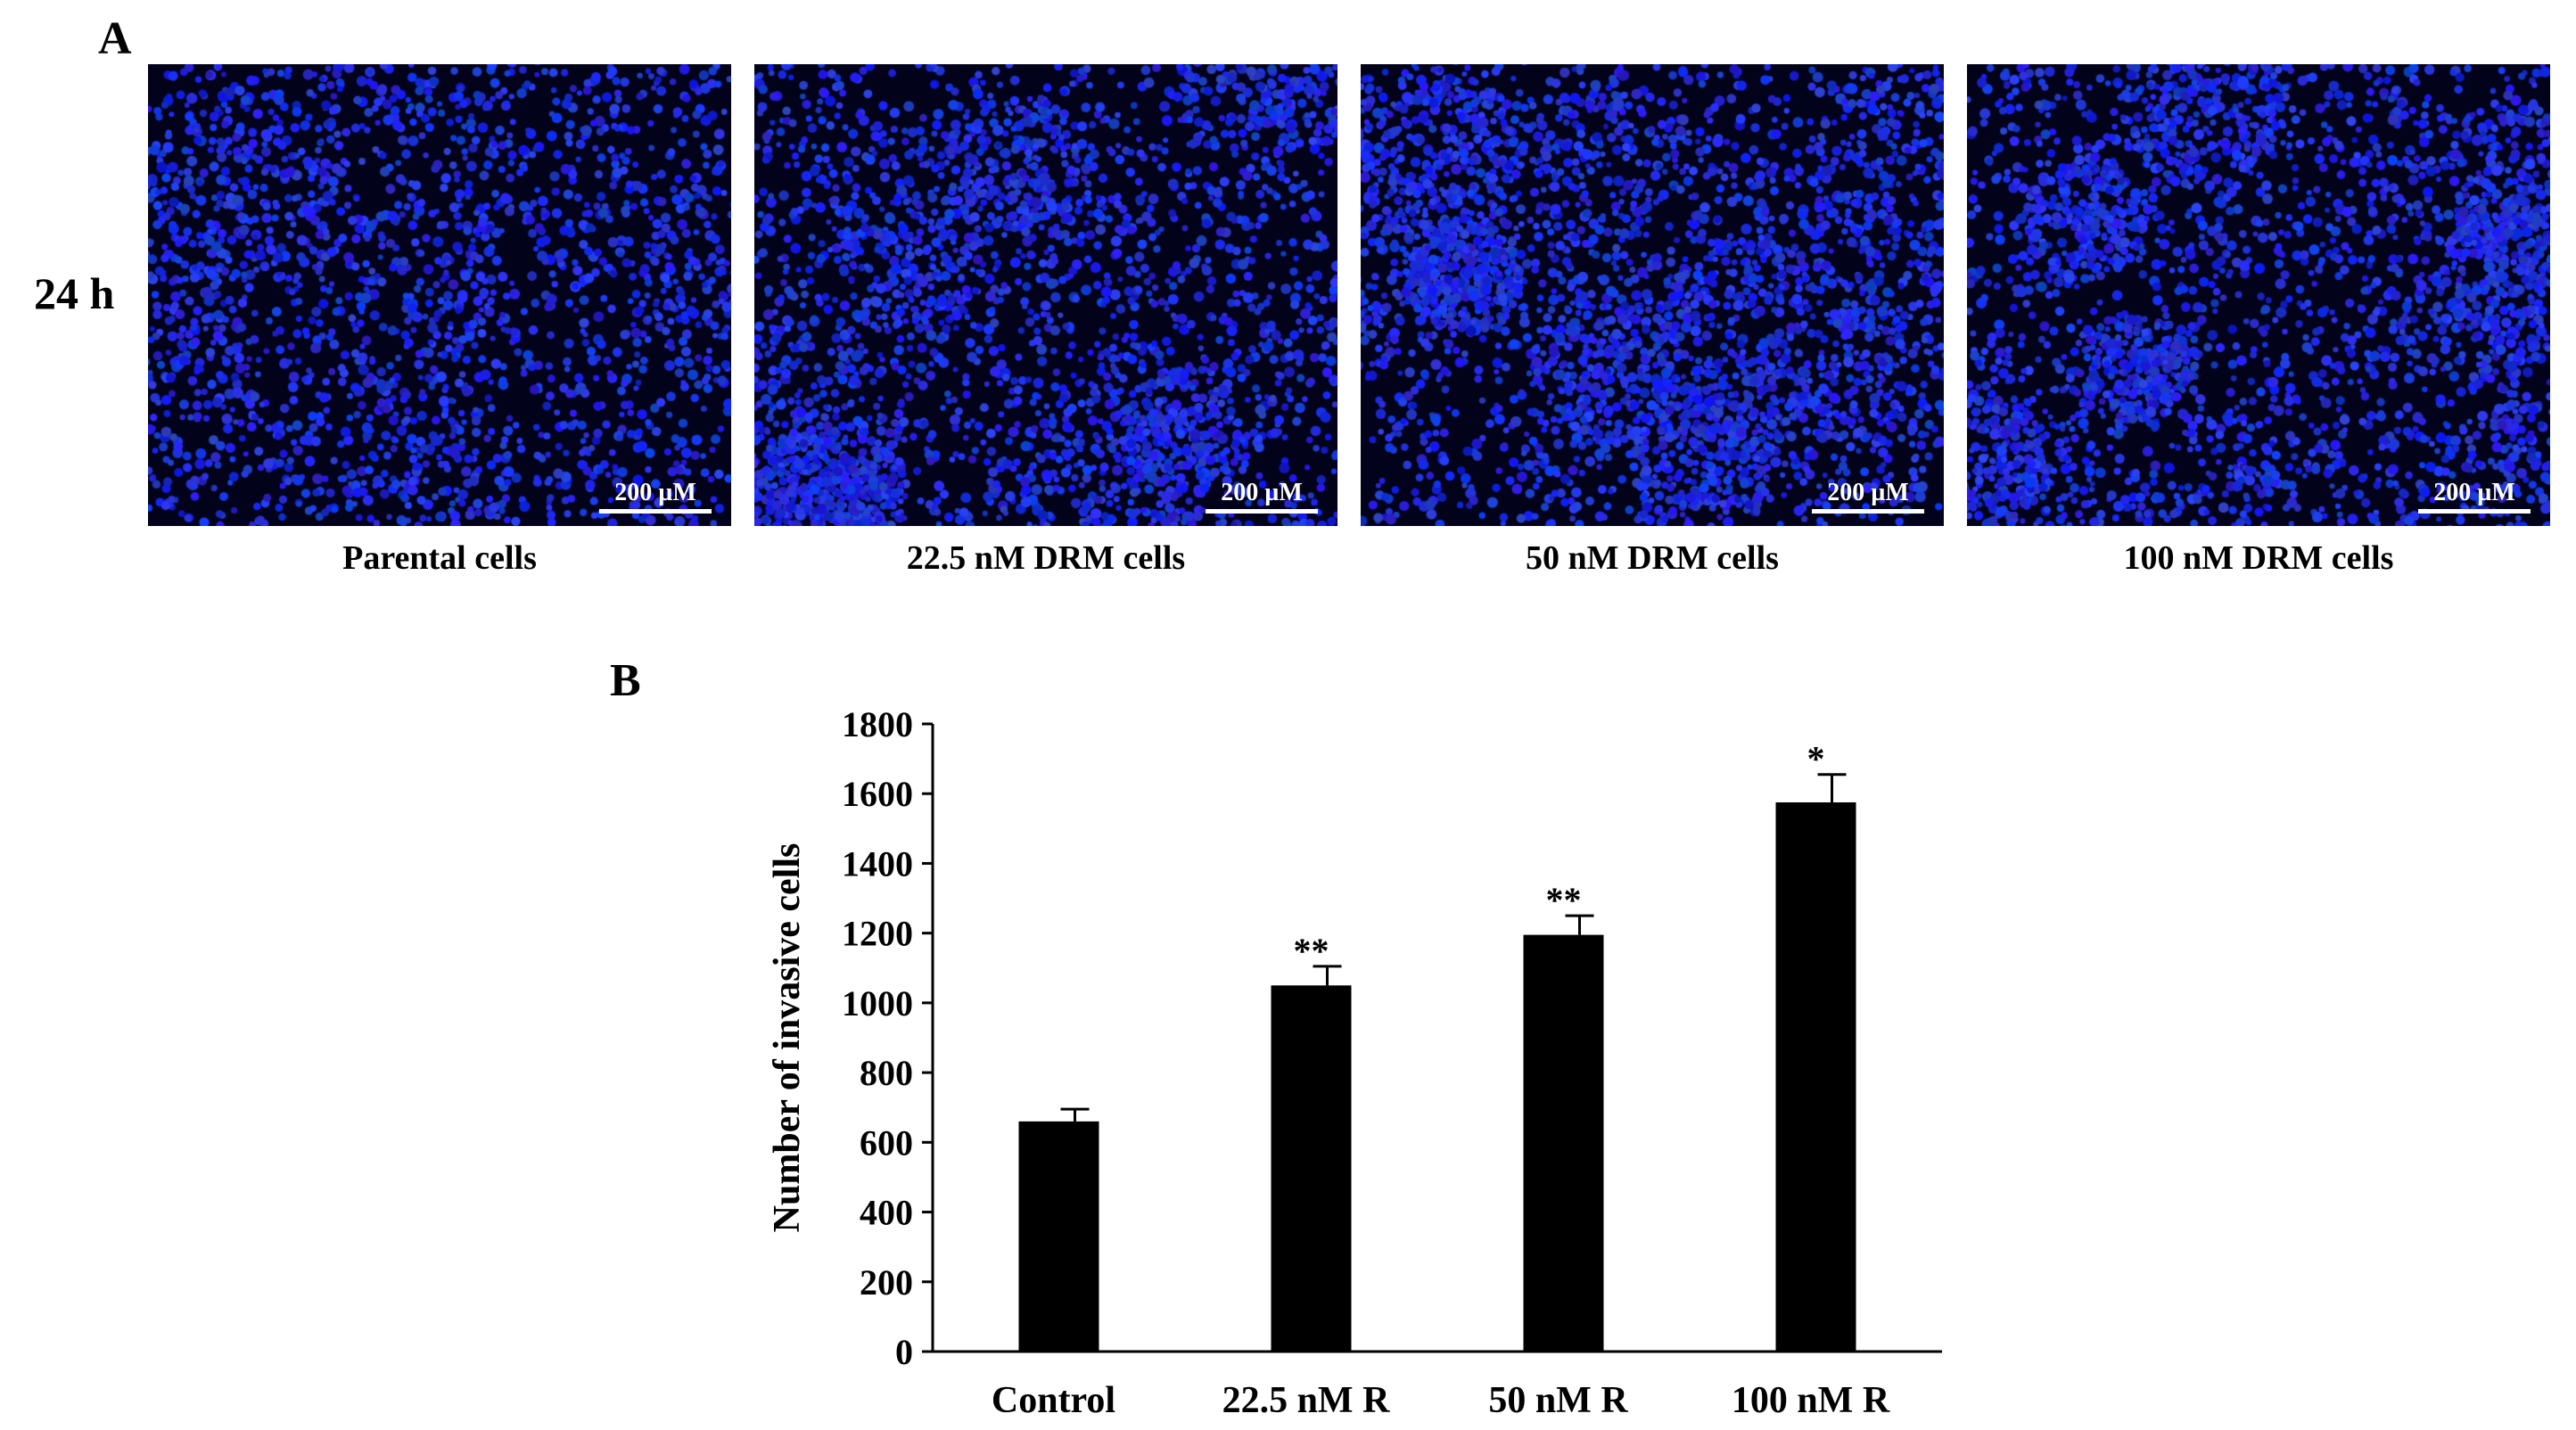  Describe the element at coordinates (888, 1038) in the screenshot. I see `y-axis: 0 200 400 600 800 1000 1200 1400 1600 1800` at that location.